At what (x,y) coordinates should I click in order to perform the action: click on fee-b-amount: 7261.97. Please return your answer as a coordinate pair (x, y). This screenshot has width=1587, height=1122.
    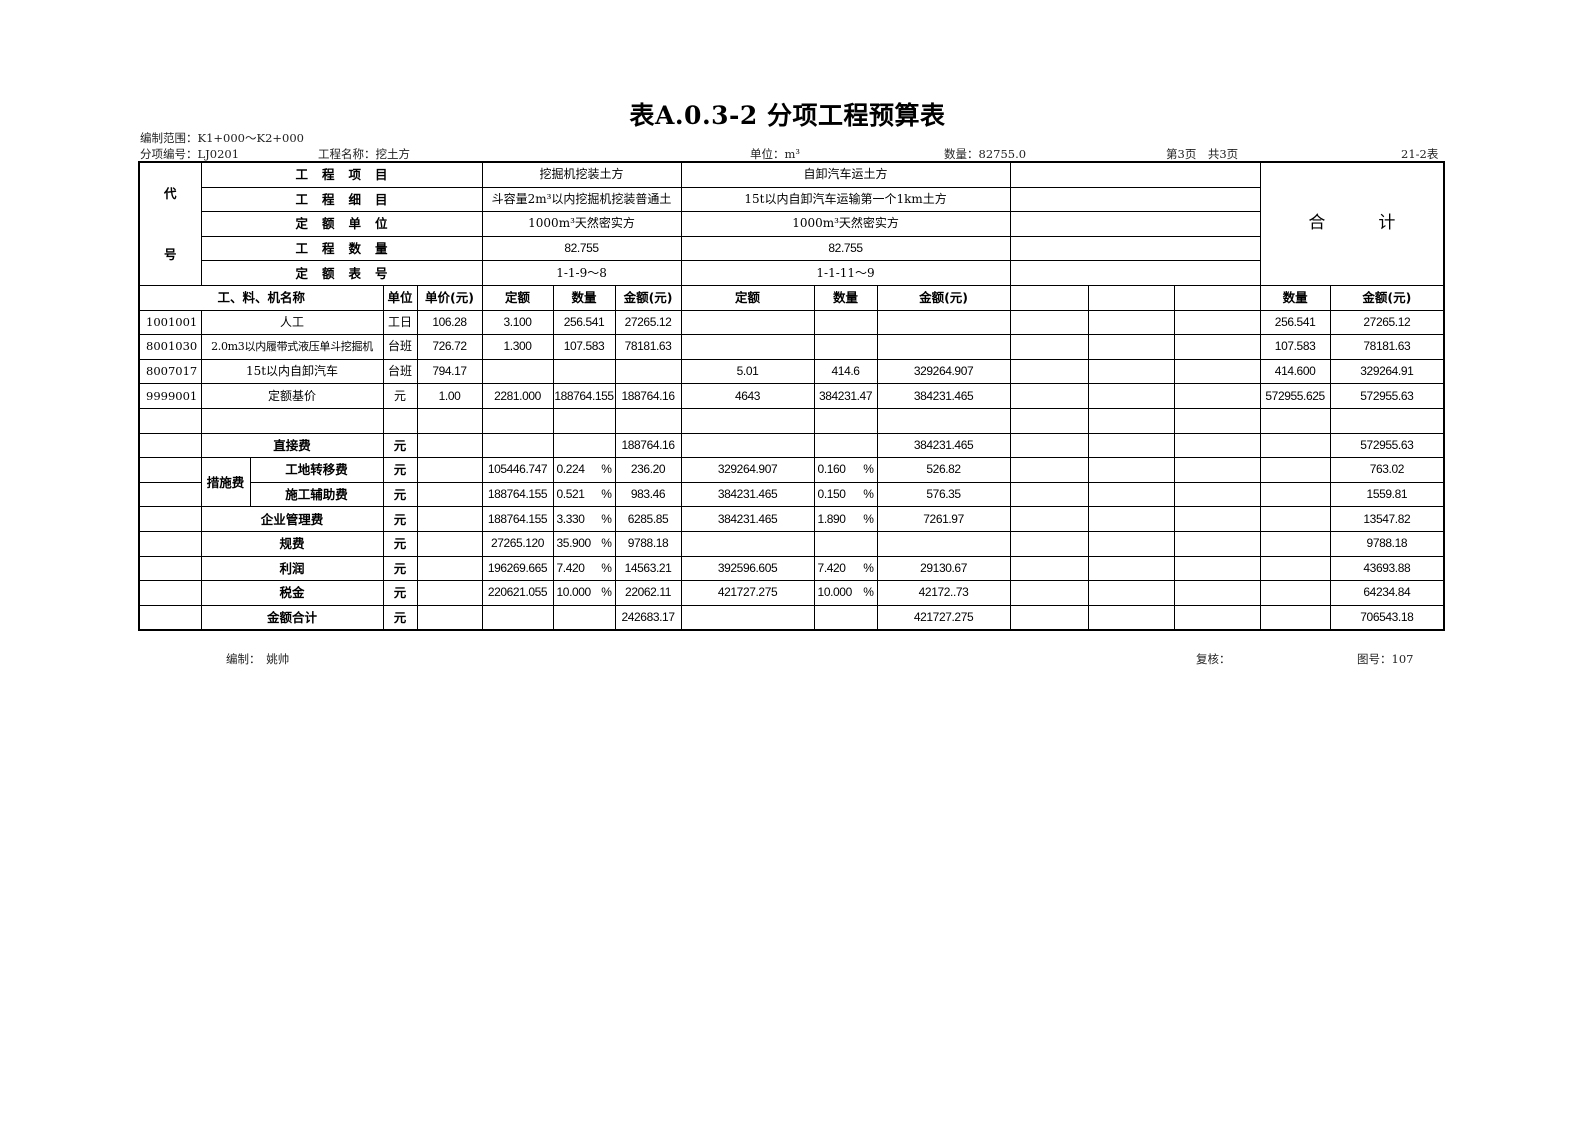
    Looking at the image, I should click on (943, 519).